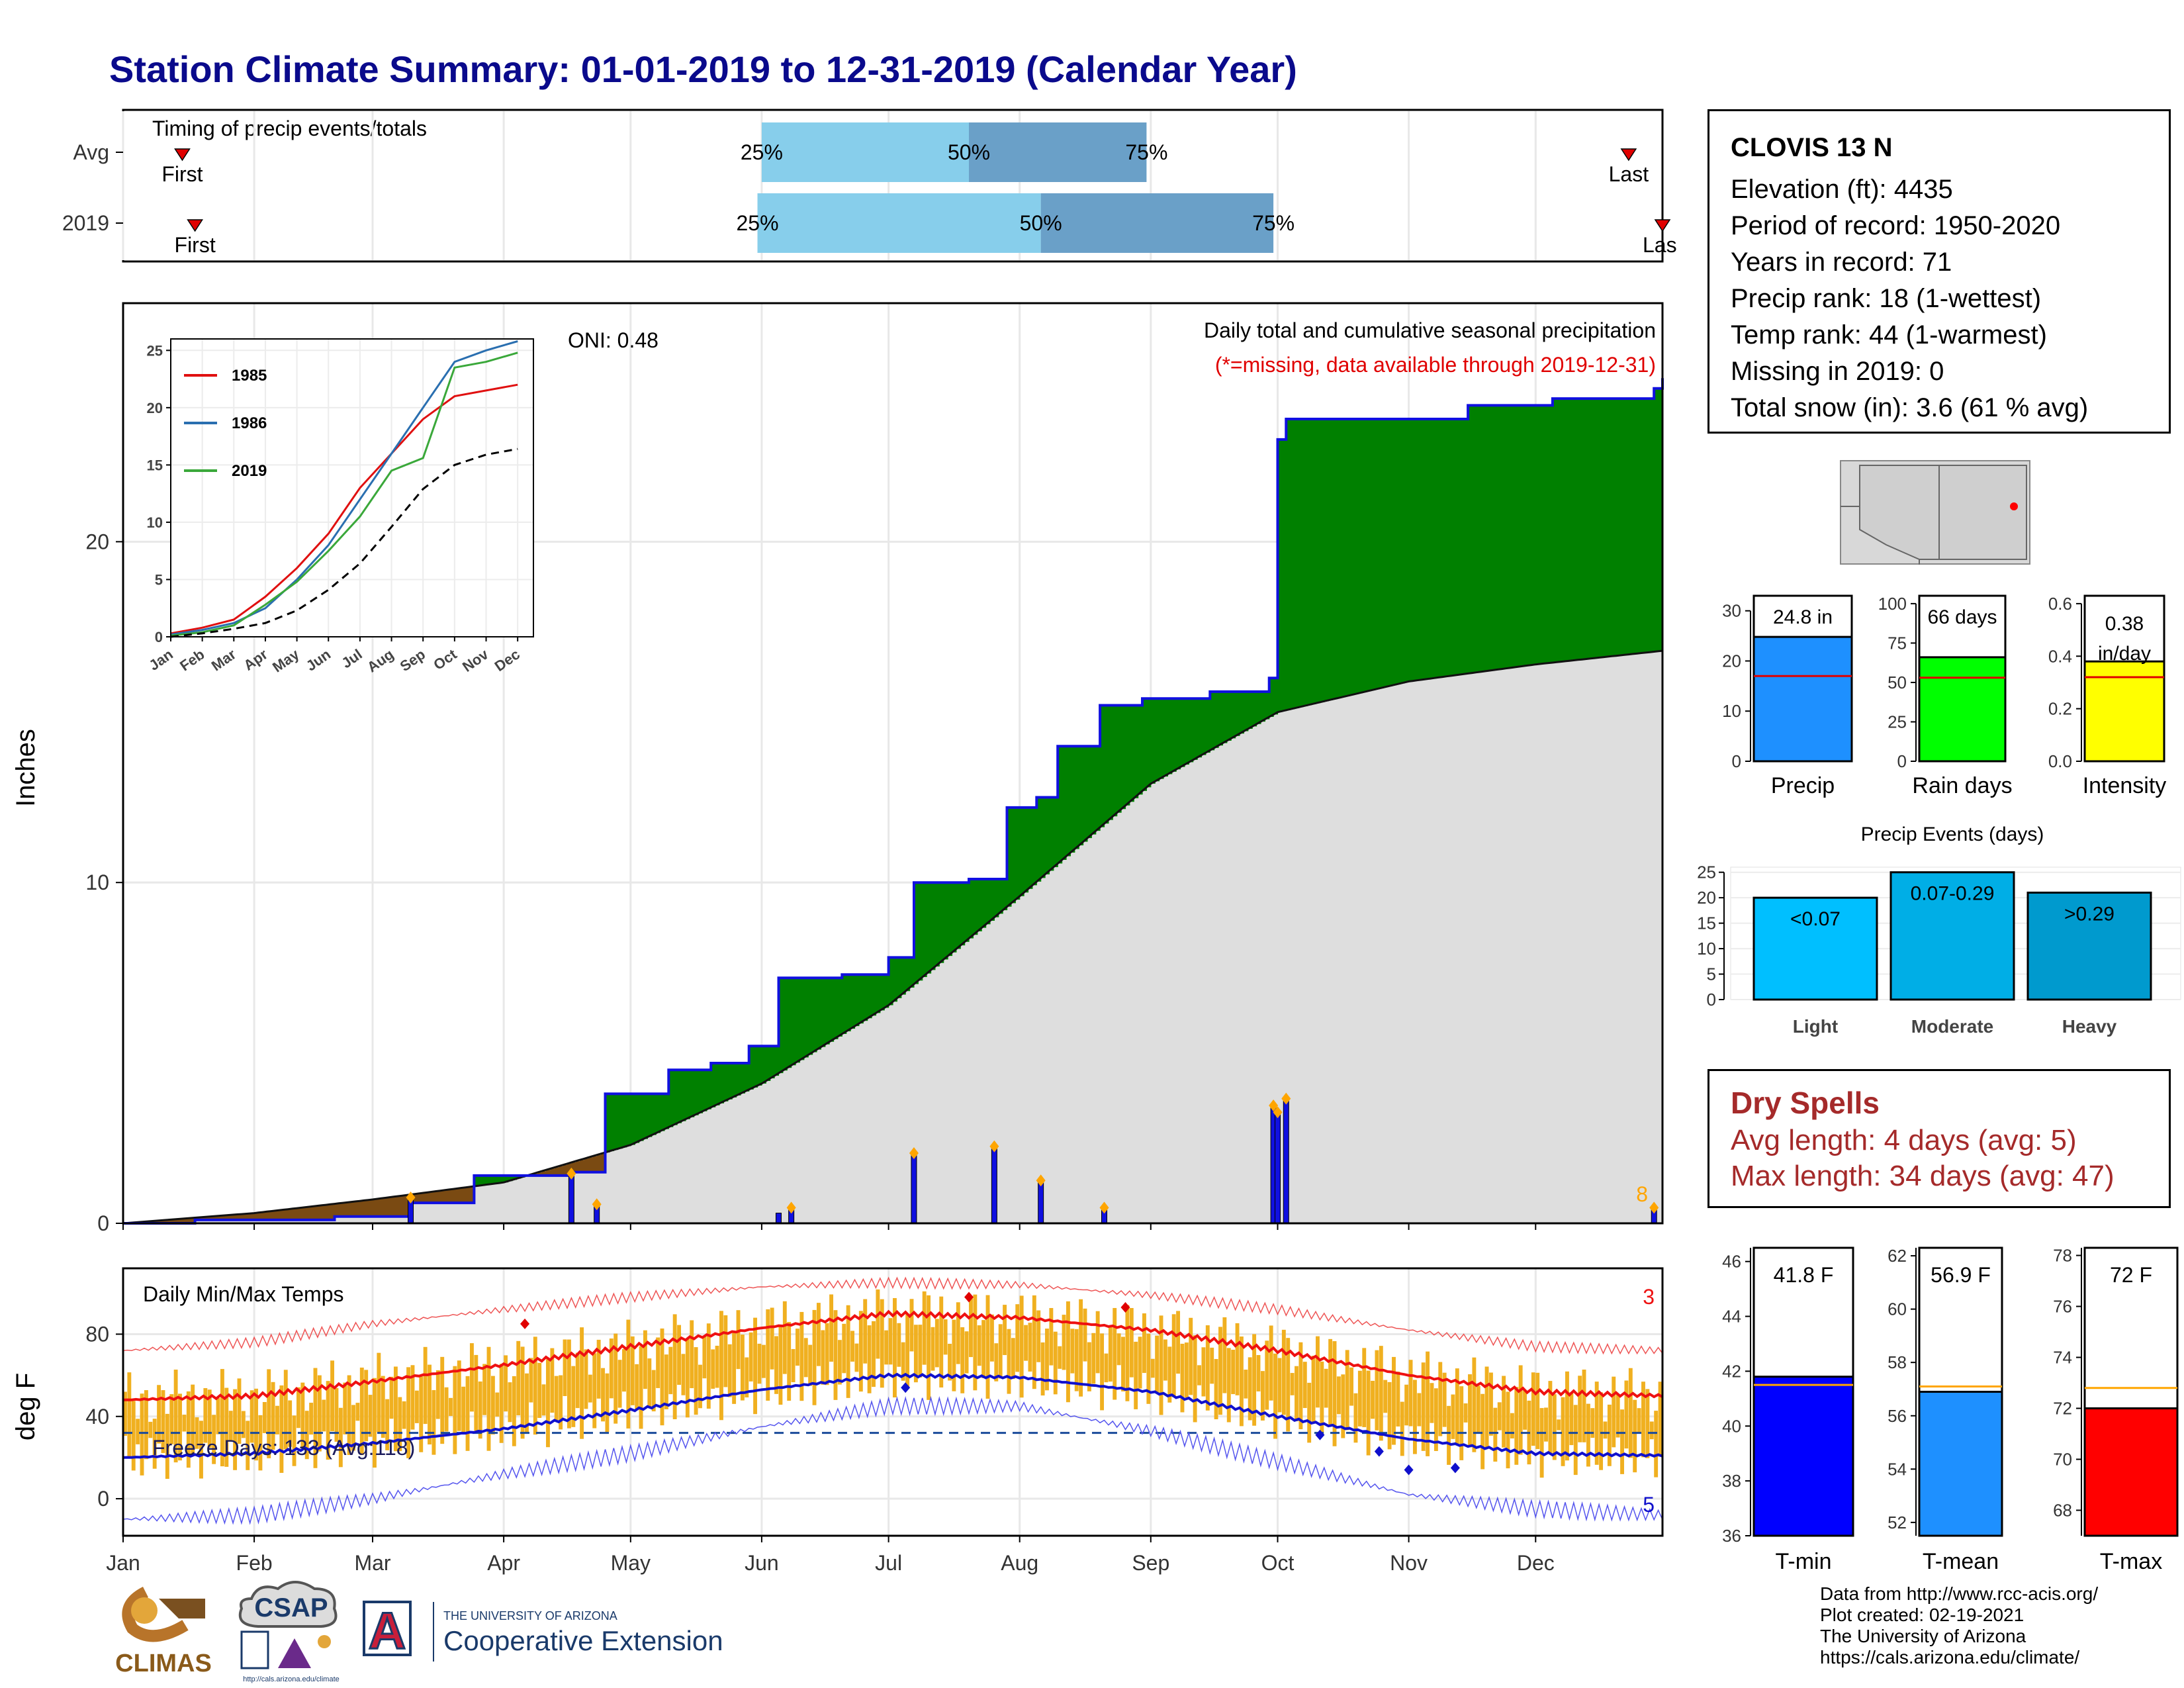 The width and height of the screenshot is (2184, 1688). What do you see at coordinates (1732, 1536) in the screenshot?
I see `tbar-tick-label: 36` at bounding box center [1732, 1536].